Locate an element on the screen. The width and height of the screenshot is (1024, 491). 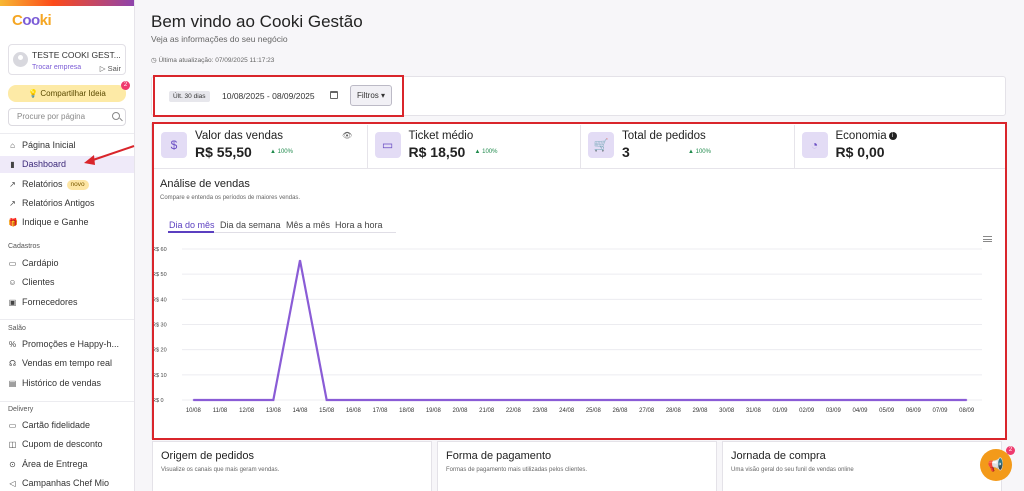
card-title: Origem de pedidos is located at coordinates (207, 456).